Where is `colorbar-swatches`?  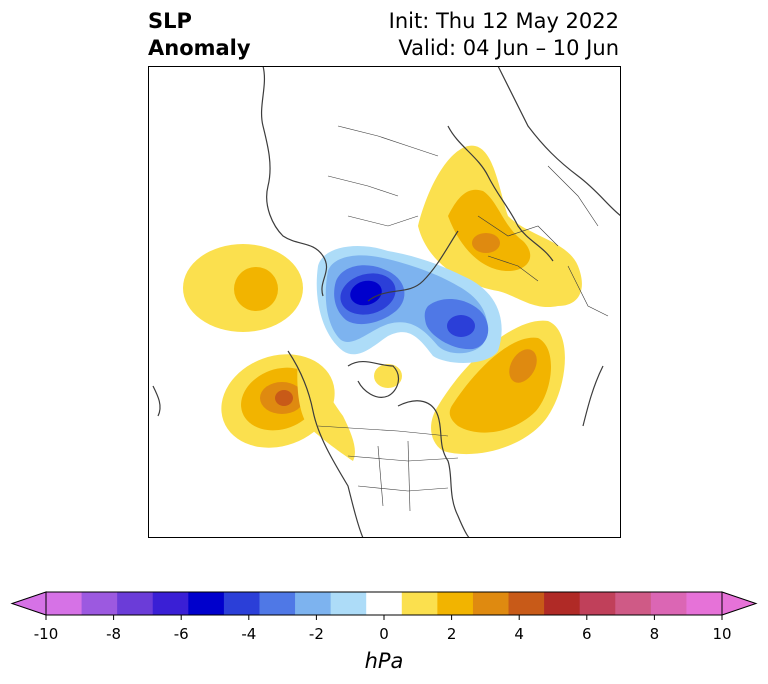 colorbar-swatches is located at coordinates (384, 603).